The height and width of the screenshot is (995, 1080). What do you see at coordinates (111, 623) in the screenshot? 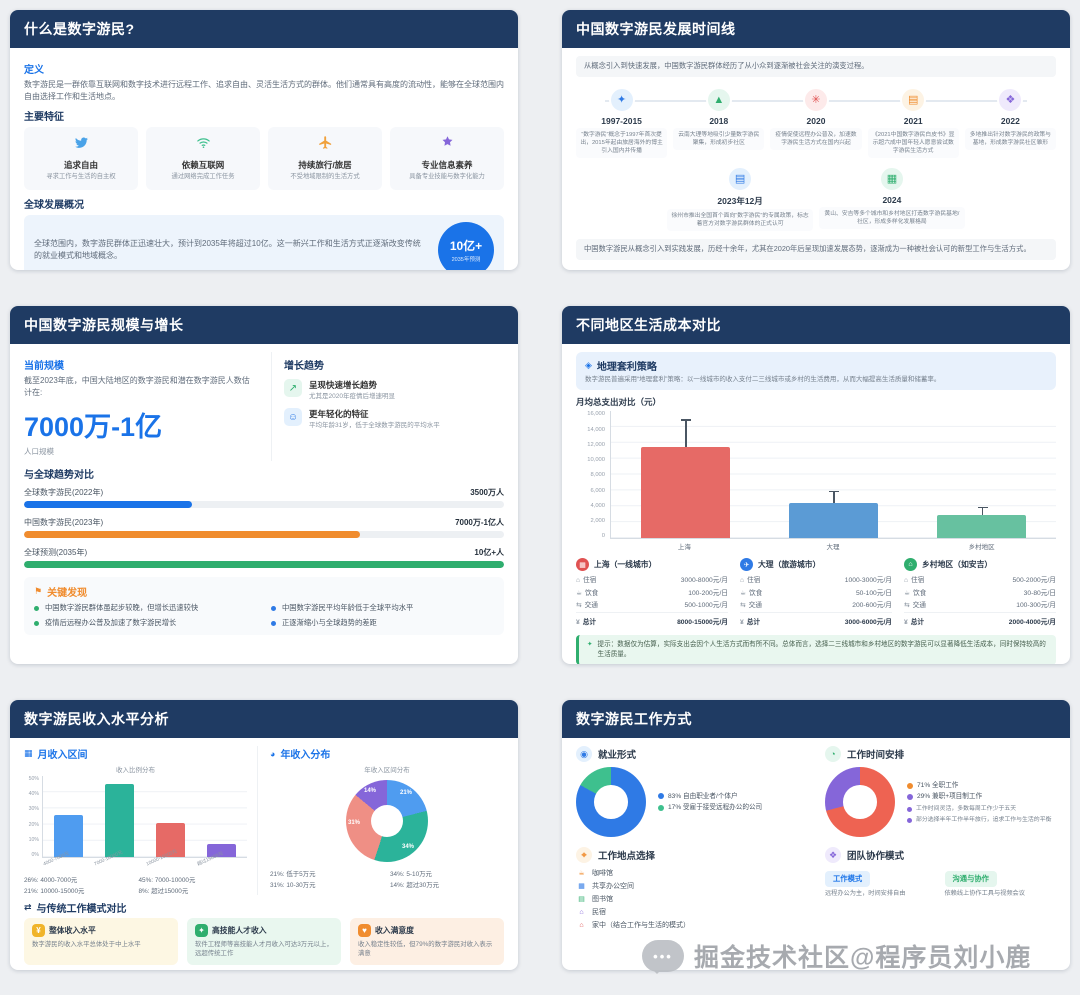
I see `finding-text: 疫情后远程办公普及加速了数字游民增长` at bounding box center [111, 623].